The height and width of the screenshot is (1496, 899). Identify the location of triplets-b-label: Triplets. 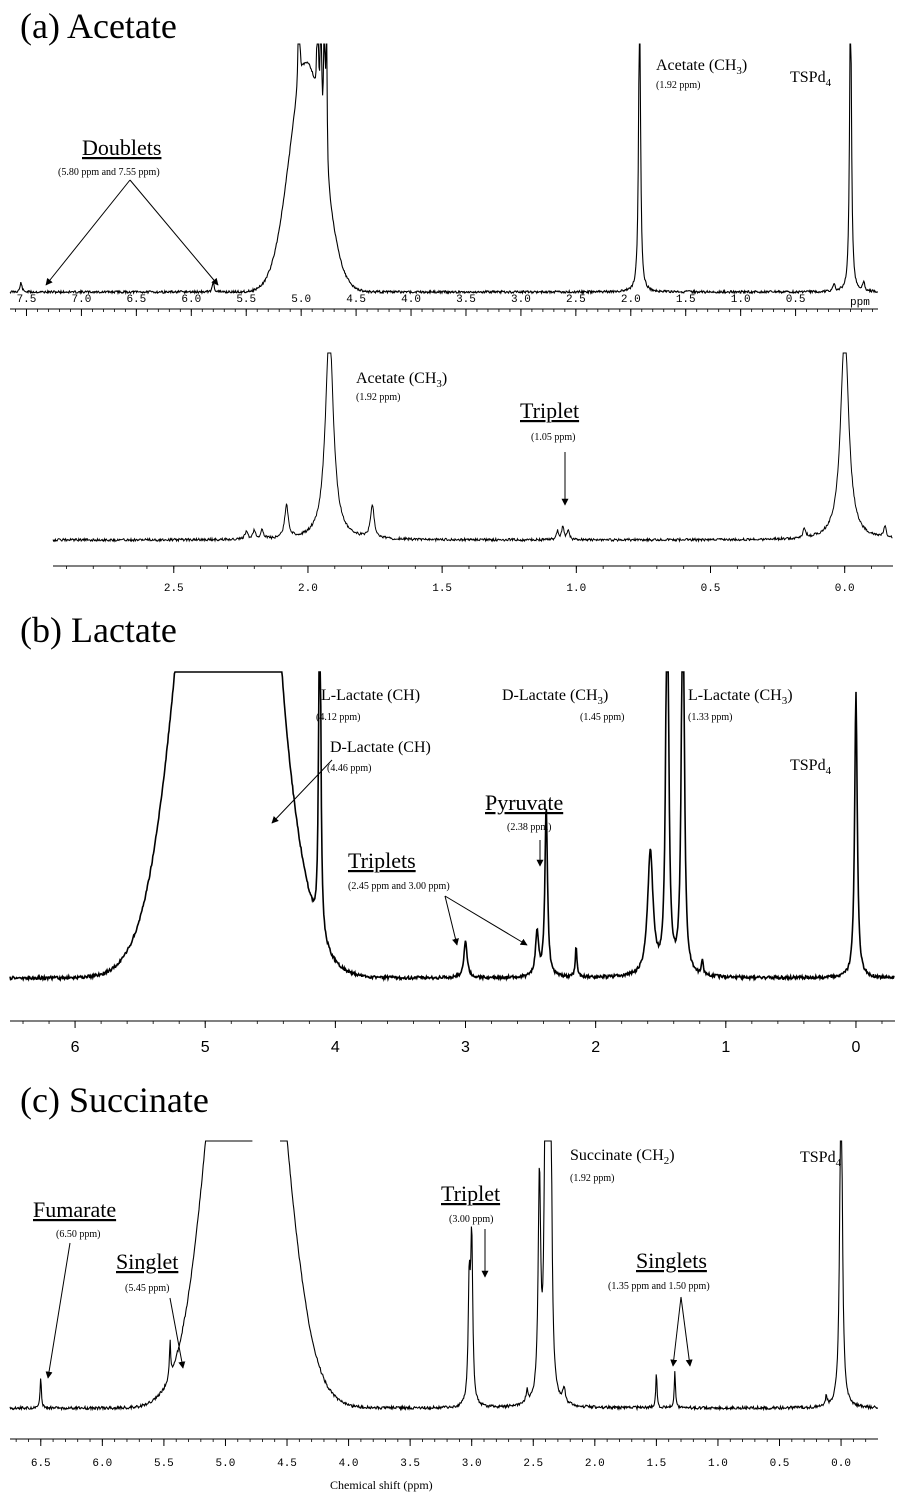
(382, 860).